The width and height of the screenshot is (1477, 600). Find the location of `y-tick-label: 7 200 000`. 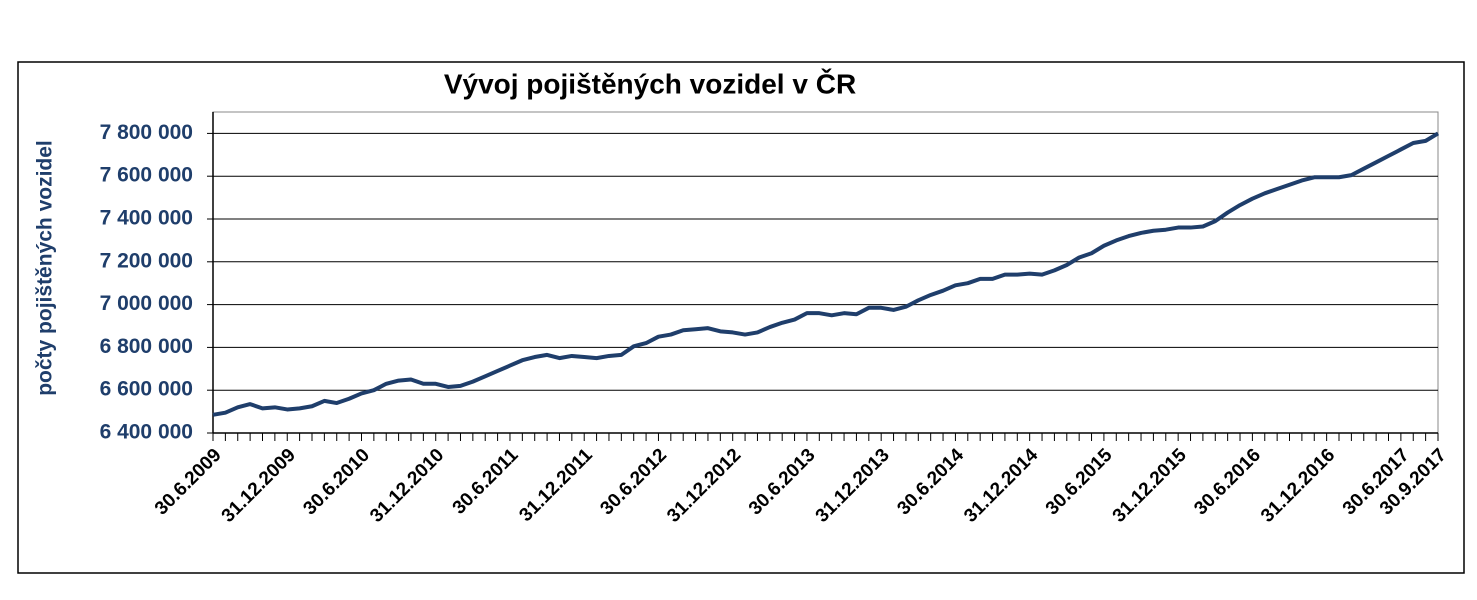

y-tick-label: 7 200 000 is located at coordinates (146, 260).